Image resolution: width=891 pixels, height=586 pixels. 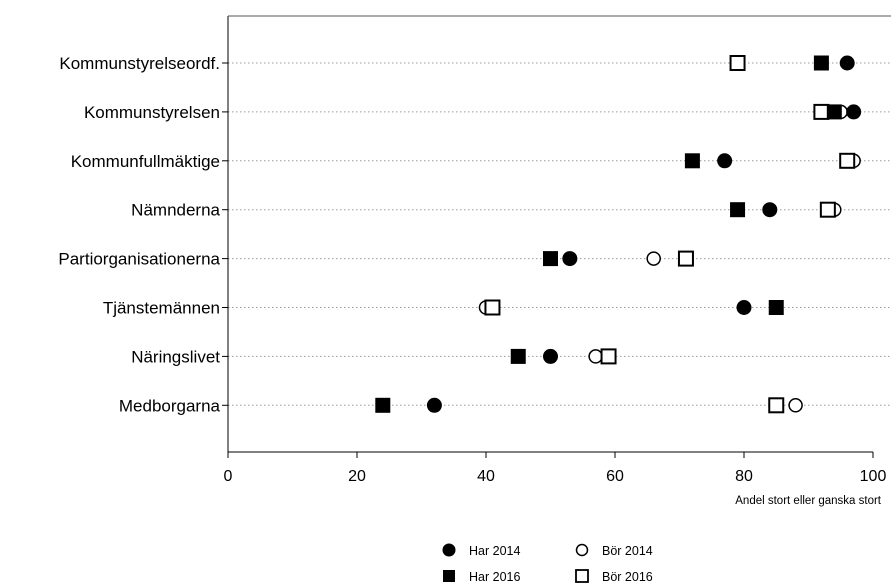 I want to click on legend-label: Har 2014, so click(x=494, y=551).